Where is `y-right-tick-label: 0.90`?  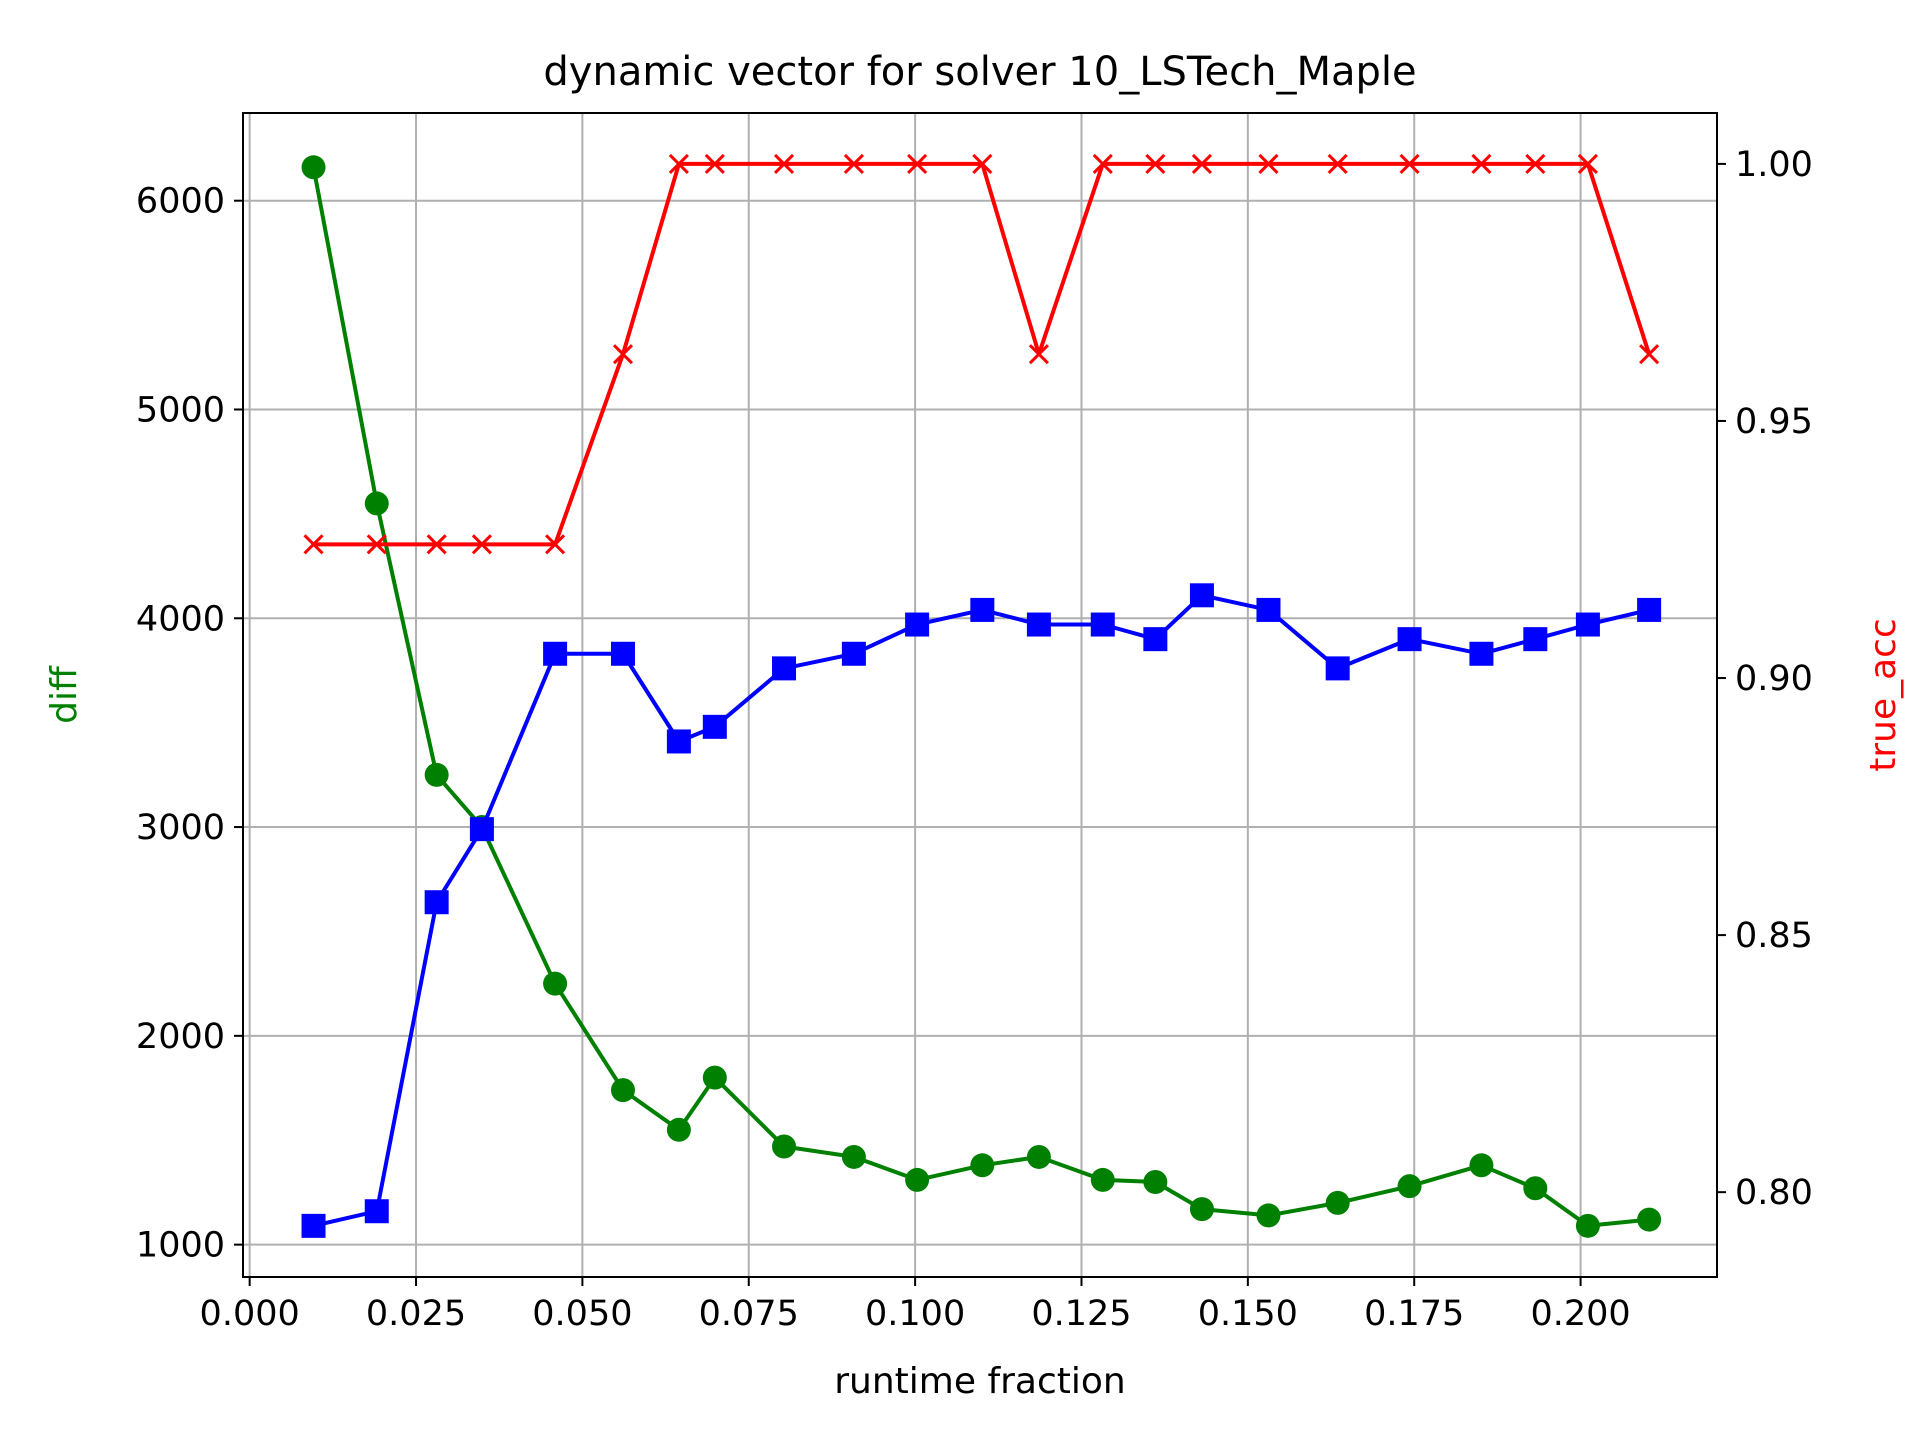 y-right-tick-label: 0.90 is located at coordinates (1774, 679).